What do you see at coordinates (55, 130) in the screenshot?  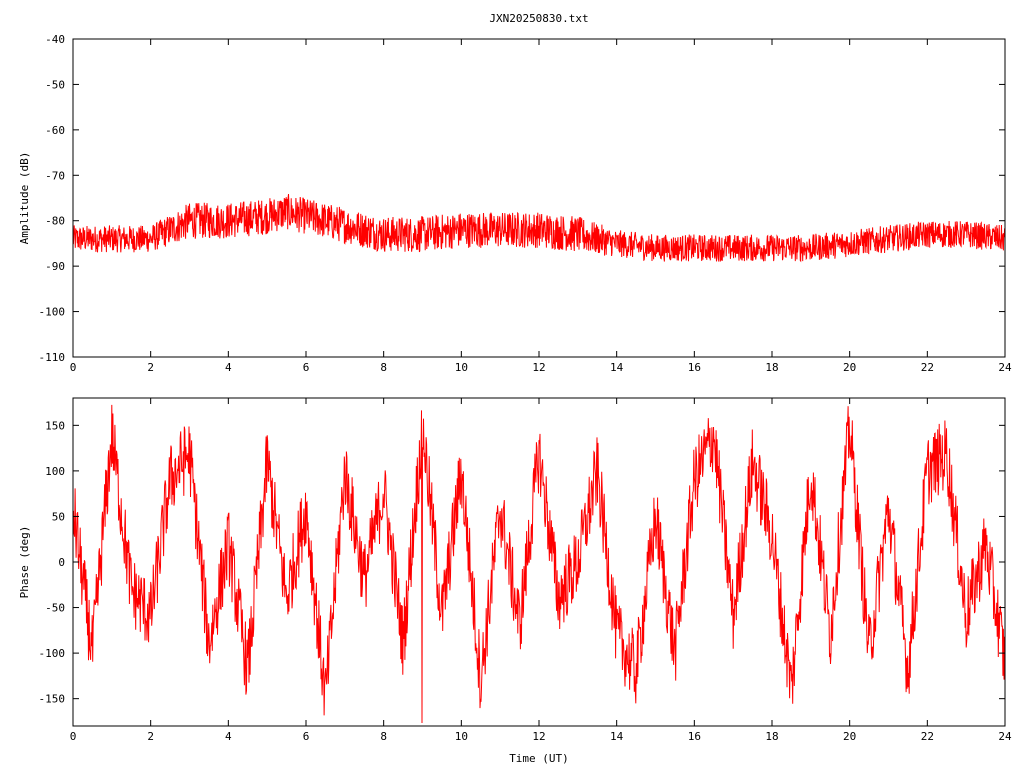 I see `y-tick-label: -60` at bounding box center [55, 130].